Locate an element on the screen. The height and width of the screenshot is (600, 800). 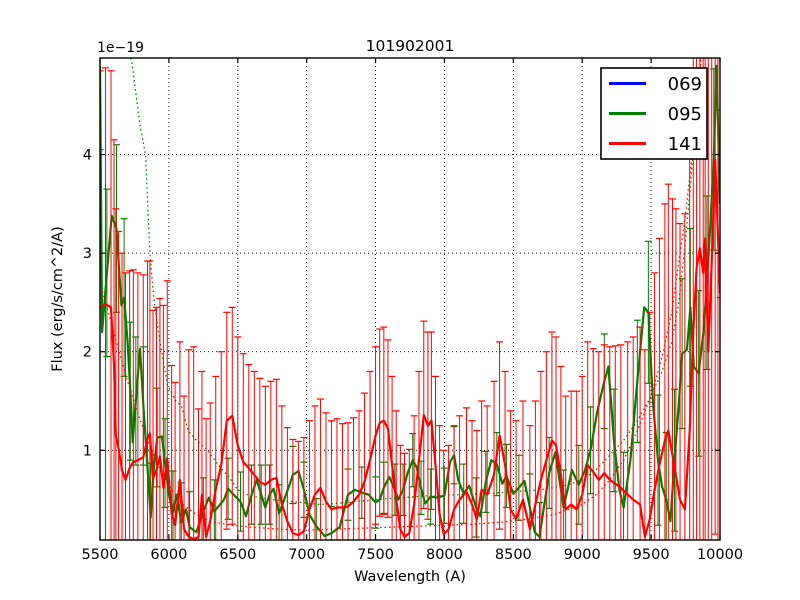
x-tick-label: 7500 is located at coordinates (375, 555).